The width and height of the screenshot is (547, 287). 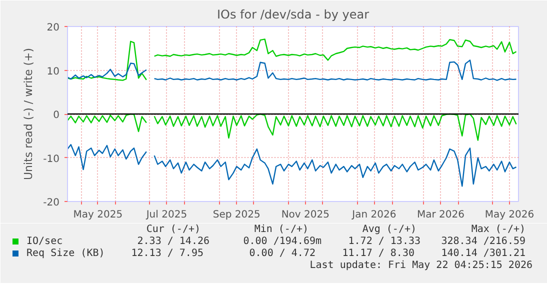 I want to click on text: Avg (-/+), so click(x=389, y=229).